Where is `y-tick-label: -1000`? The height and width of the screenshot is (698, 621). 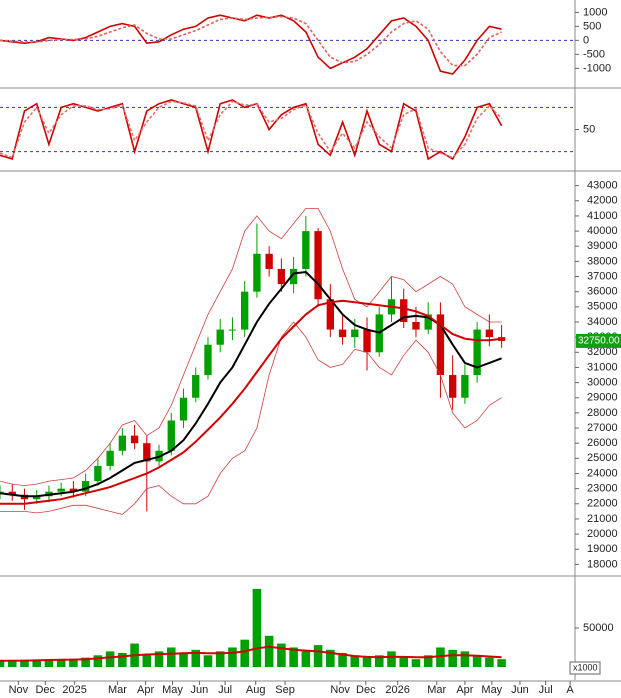
y-tick-label: -1000 is located at coordinates (597, 68).